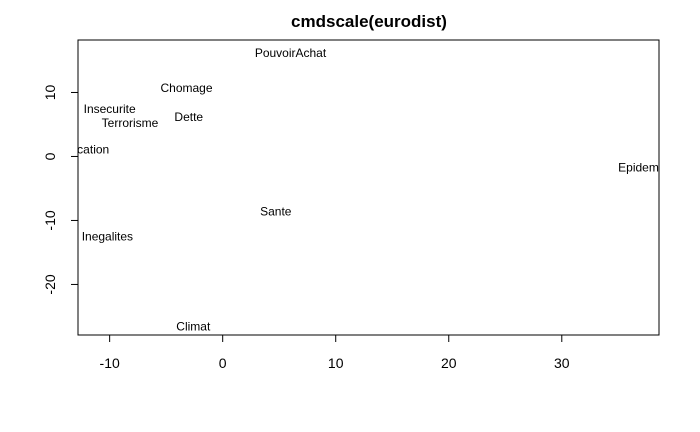 This screenshot has height=432, width=700. I want to click on y-tick-label: 10, so click(50, 92).